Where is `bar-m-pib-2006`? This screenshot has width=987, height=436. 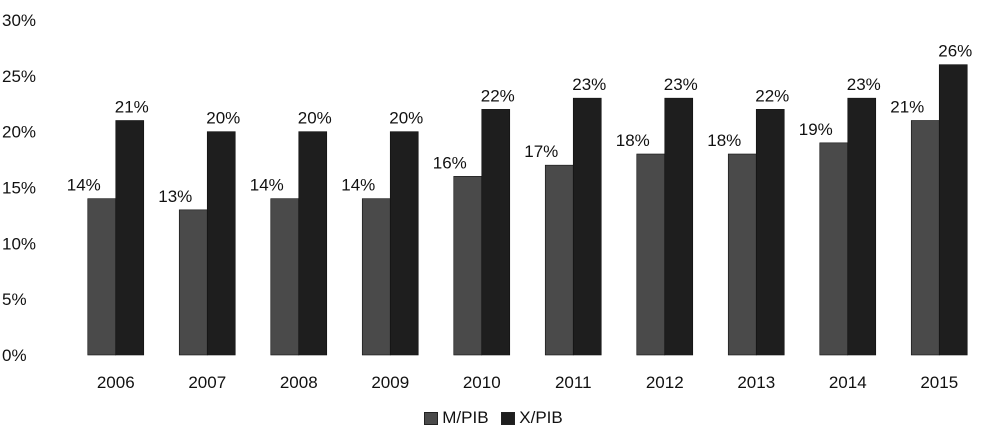 bar-m-pib-2006 is located at coordinates (102, 277).